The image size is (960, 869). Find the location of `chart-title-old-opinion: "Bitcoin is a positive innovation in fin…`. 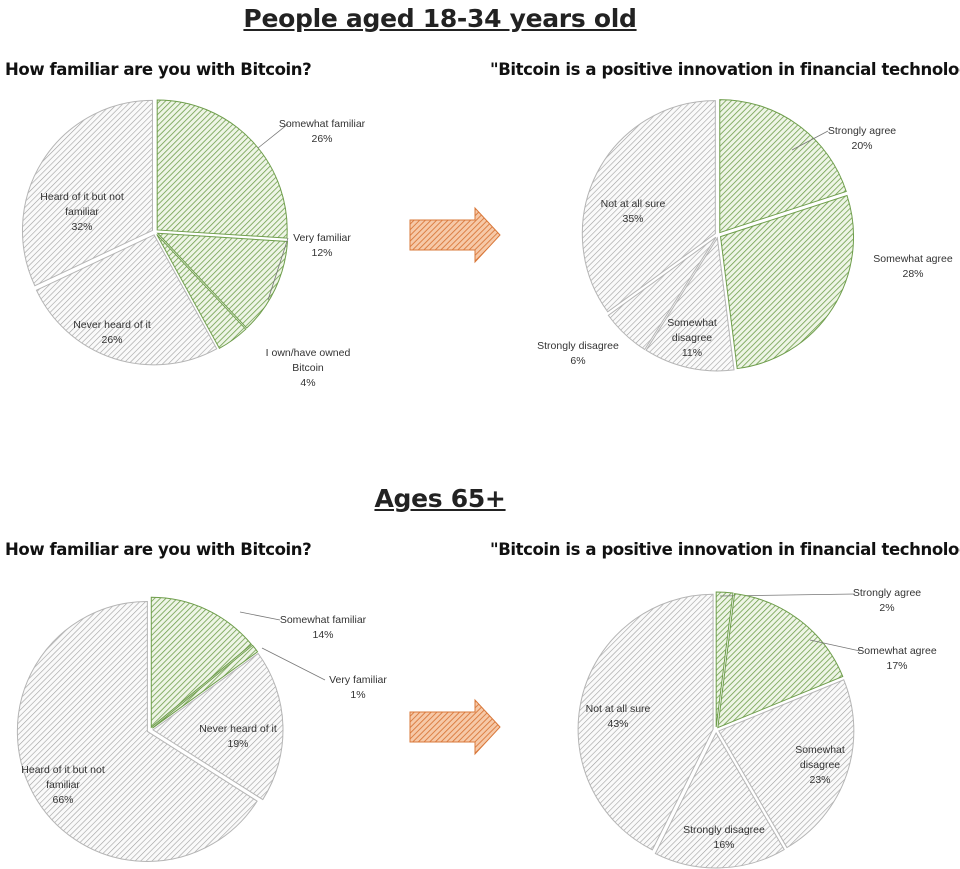

chart-title-old-opinion: "Bitcoin is a positive innovation in fin… is located at coordinates (725, 549).